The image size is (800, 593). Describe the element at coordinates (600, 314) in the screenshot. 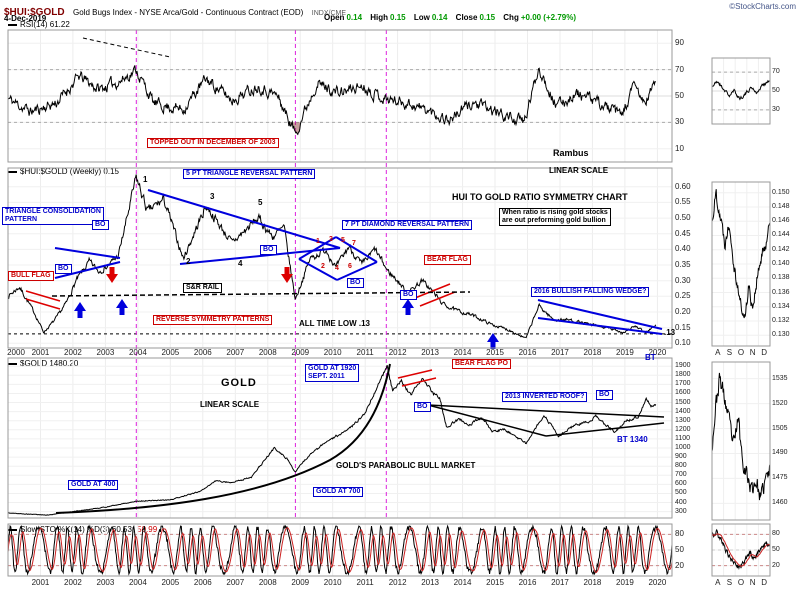

I see `trendline-wedge-top` at that location.